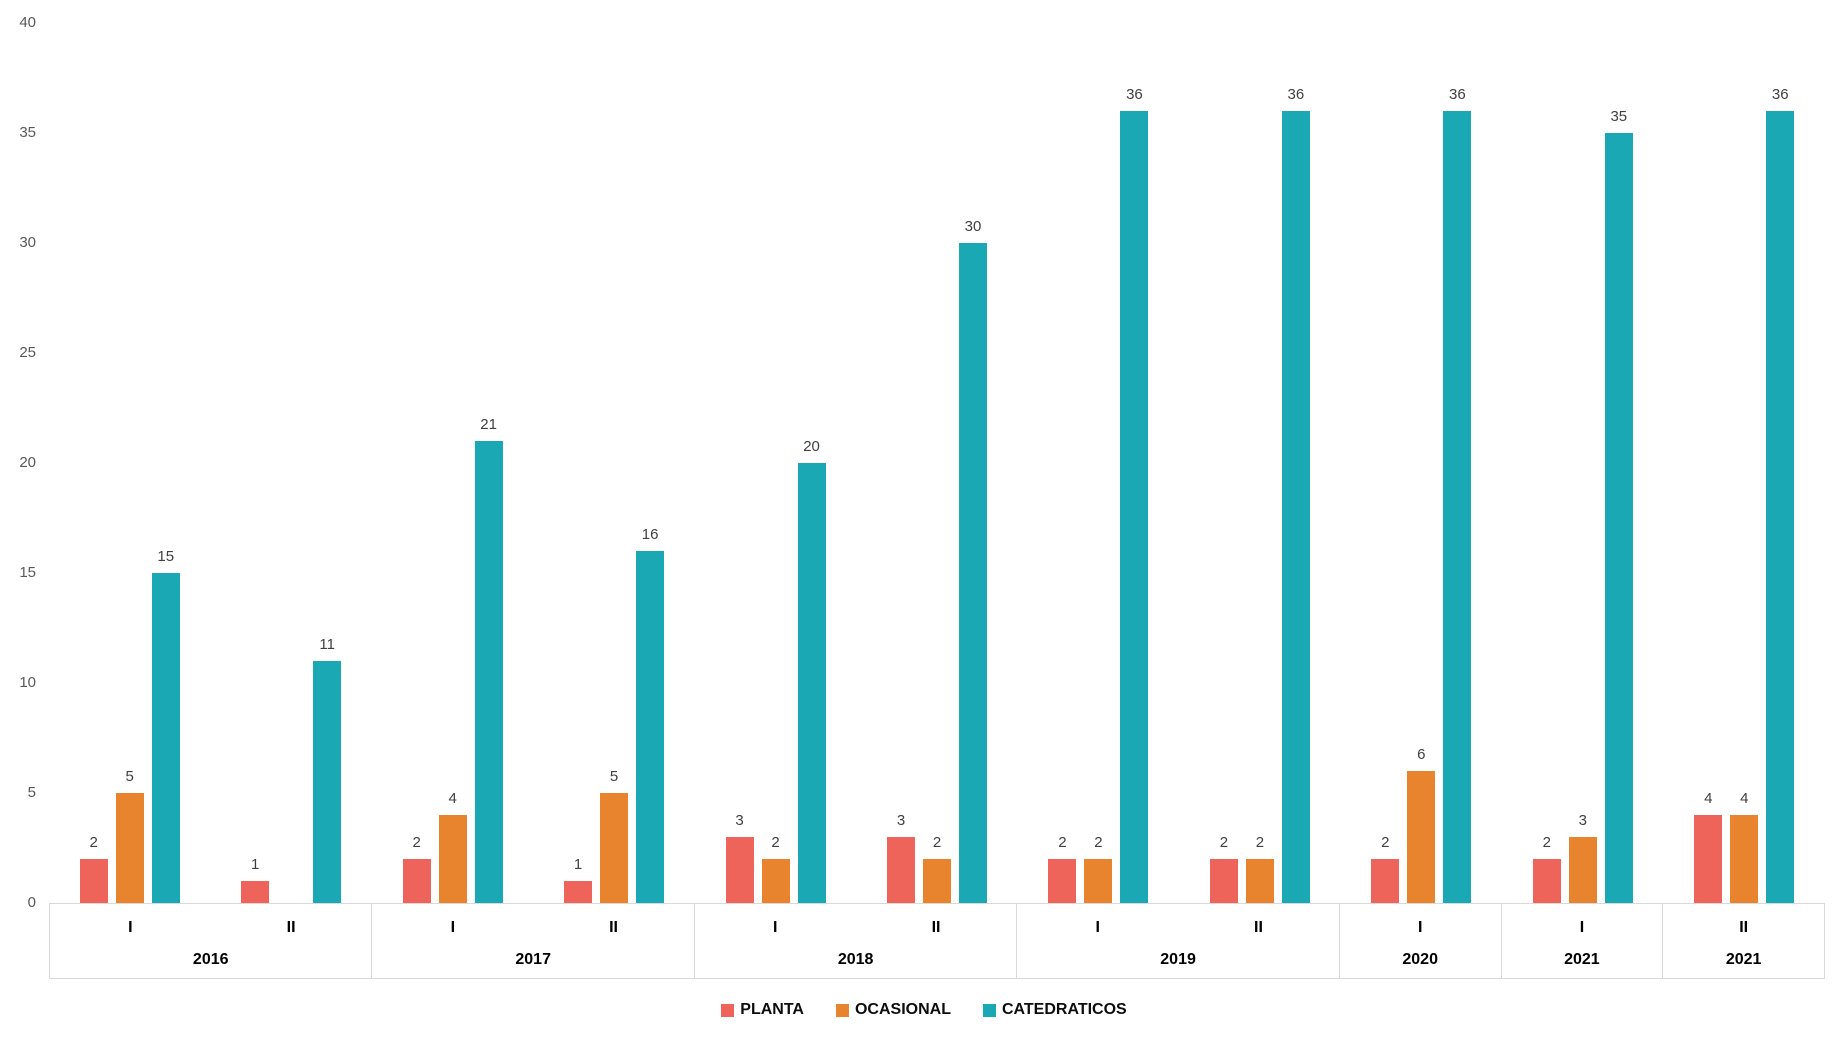 This screenshot has width=1848, height=1044. I want to click on y-tick-label: 20, so click(27, 462).